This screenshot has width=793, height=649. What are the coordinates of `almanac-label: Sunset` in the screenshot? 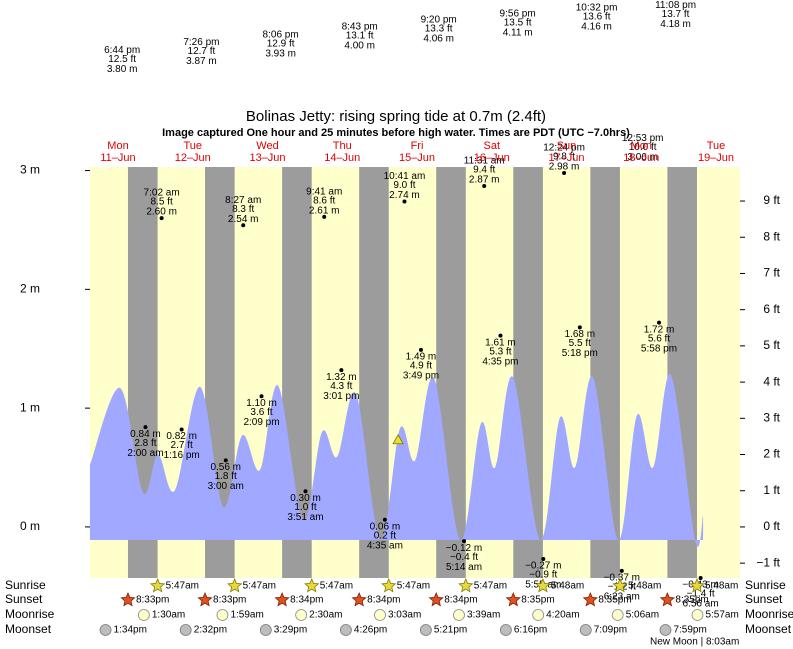 It's located at (764, 599).